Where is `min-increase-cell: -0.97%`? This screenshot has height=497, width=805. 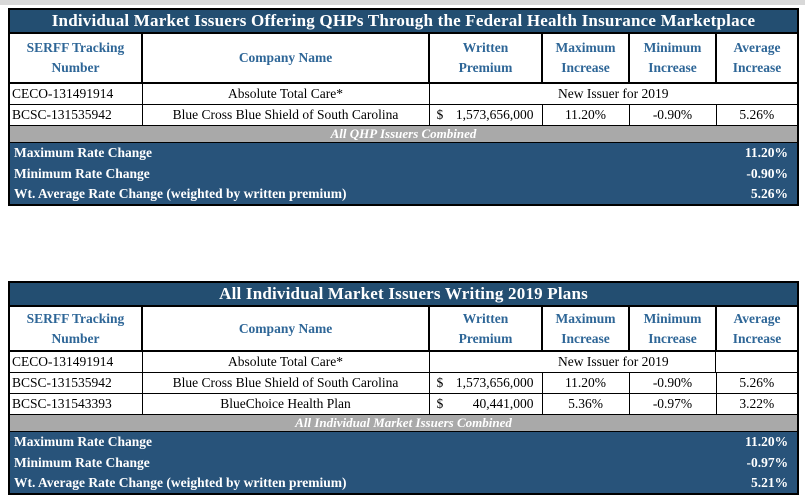
min-increase-cell: -0.97% is located at coordinates (672, 403).